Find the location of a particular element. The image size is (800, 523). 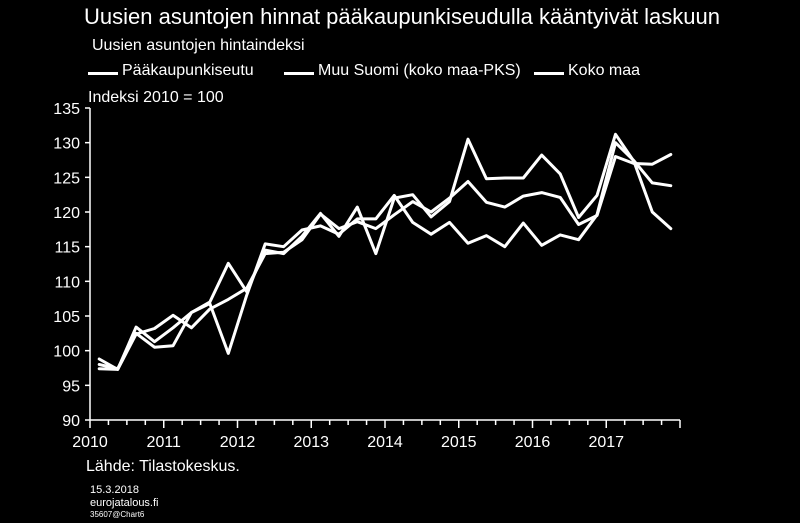

y-tick-label-95: 95 is located at coordinates (71, 386).